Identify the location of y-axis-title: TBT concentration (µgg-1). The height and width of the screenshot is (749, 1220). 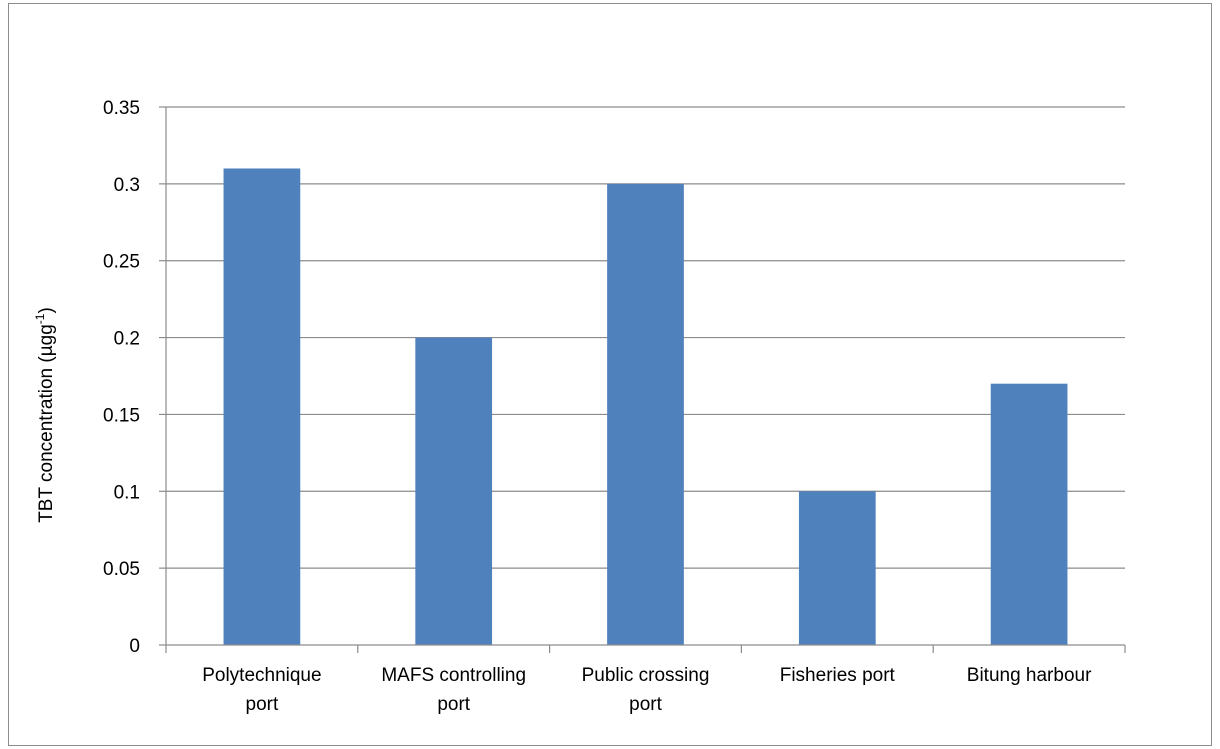
(45, 415).